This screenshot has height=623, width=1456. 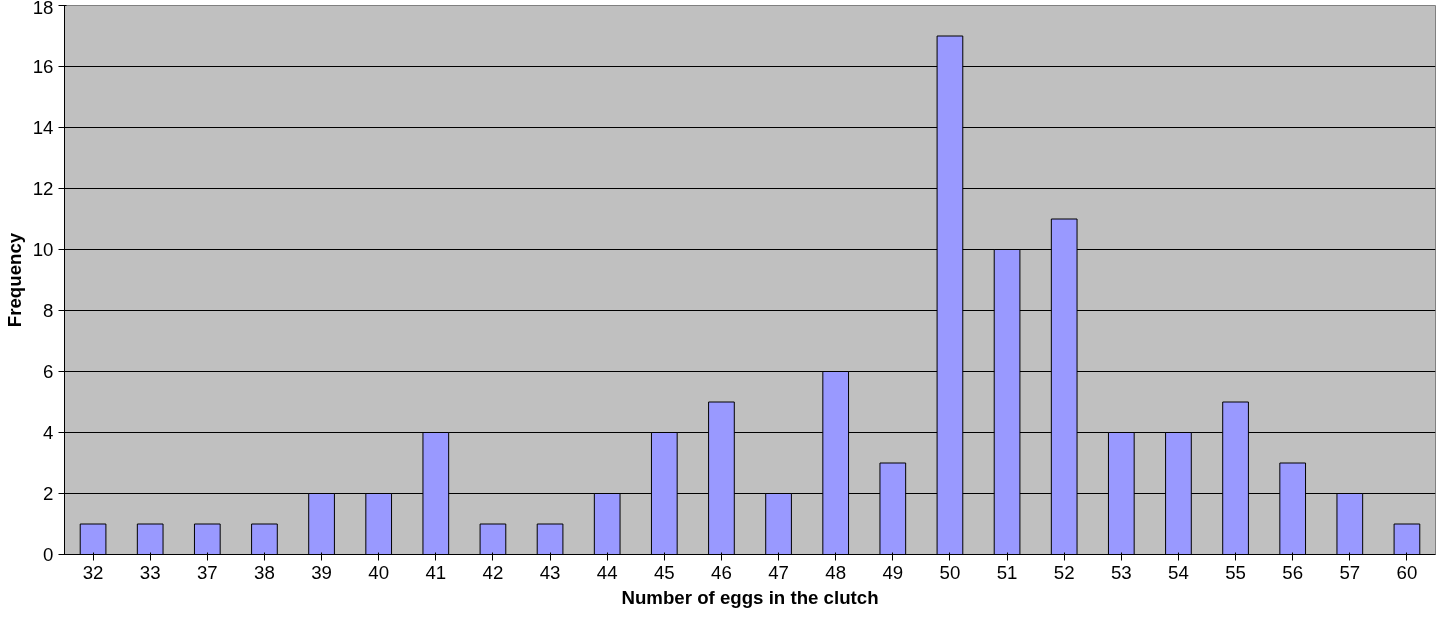 What do you see at coordinates (48, 432) in the screenshot?
I see `y-tick-label: 4` at bounding box center [48, 432].